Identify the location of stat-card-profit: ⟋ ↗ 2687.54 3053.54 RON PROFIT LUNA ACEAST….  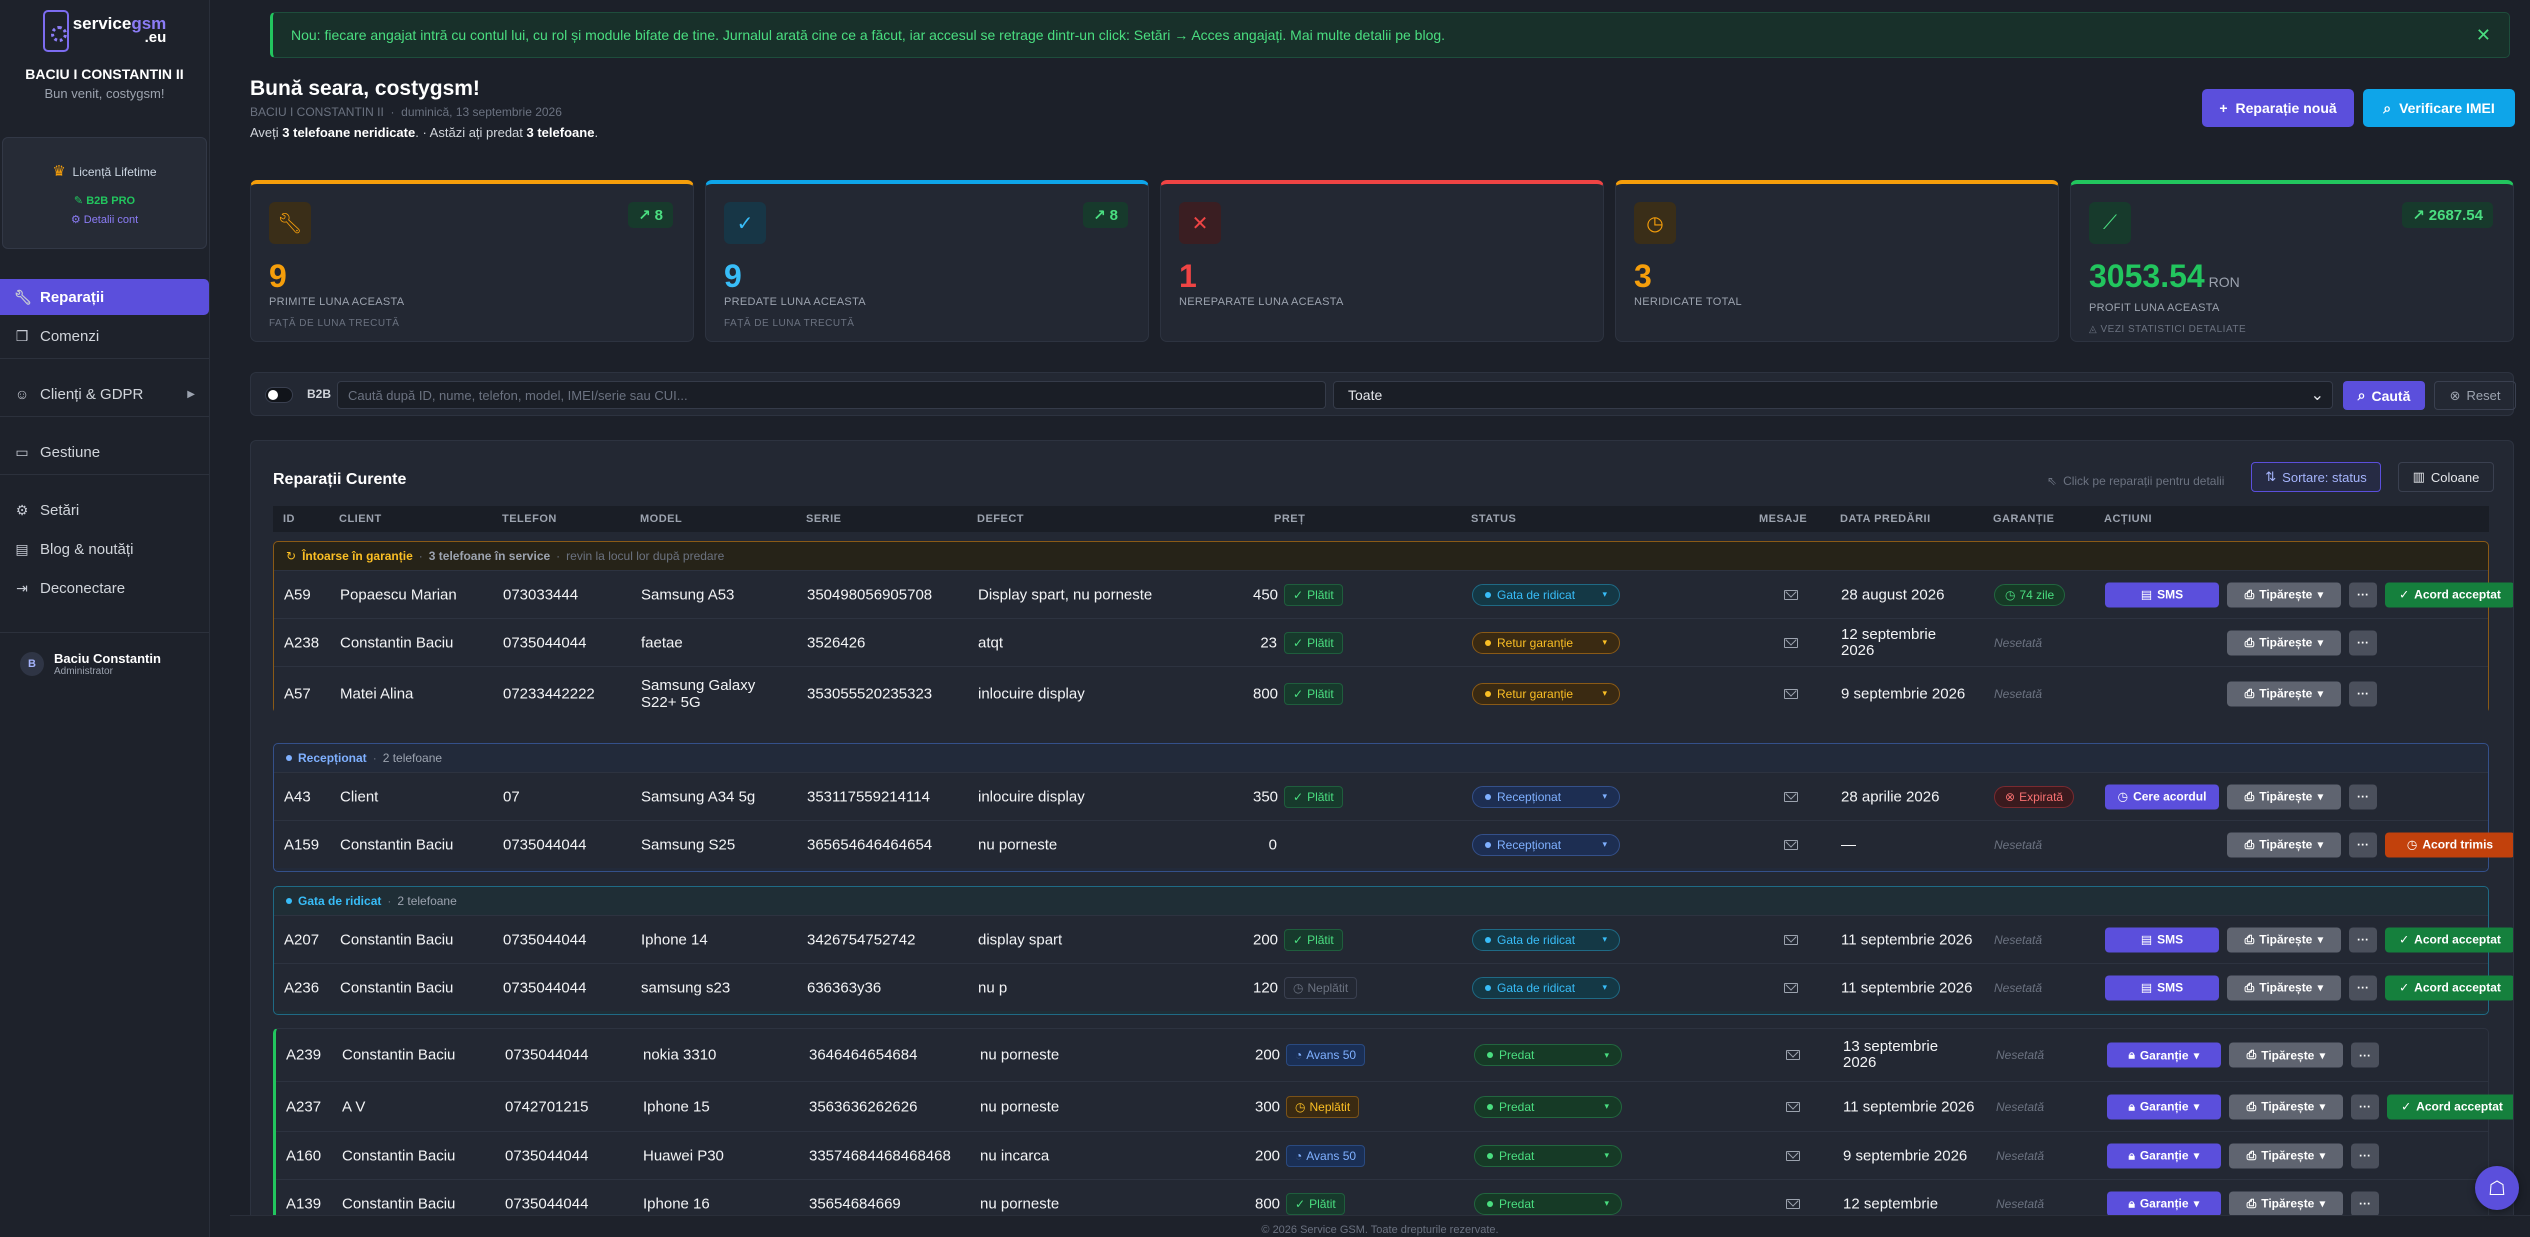
(2292, 261).